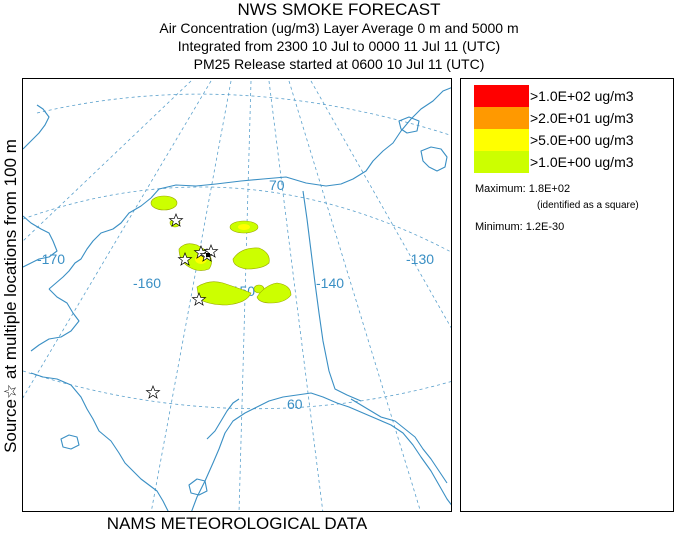 This screenshot has width=678, height=534. What do you see at coordinates (295, 404) in the screenshot?
I see `latitude-label: 60` at bounding box center [295, 404].